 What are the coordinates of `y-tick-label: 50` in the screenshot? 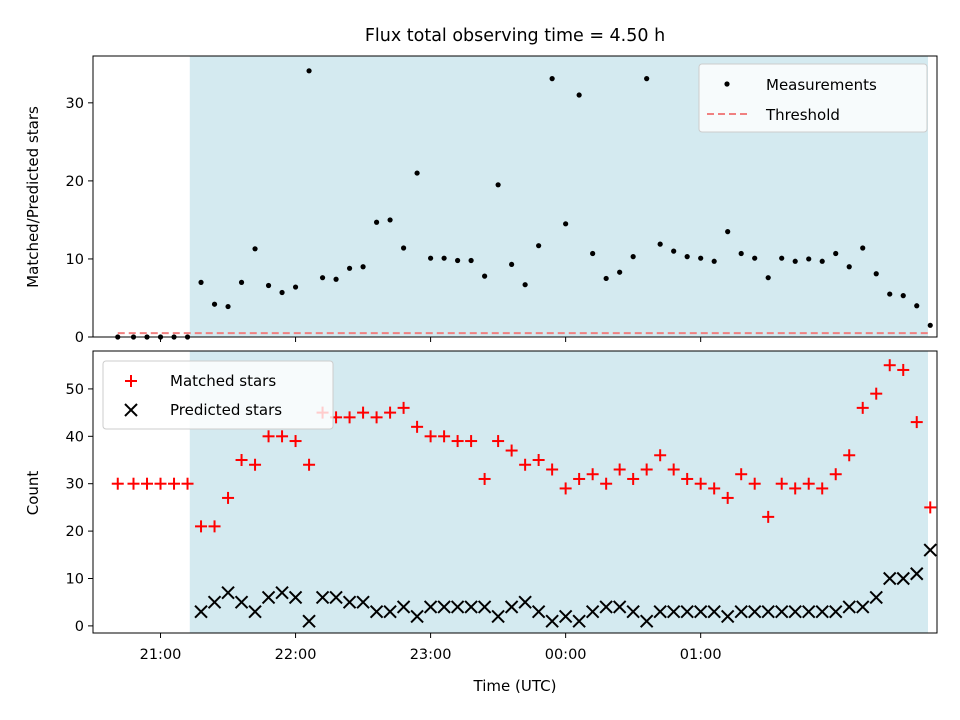 It's located at (75, 390).